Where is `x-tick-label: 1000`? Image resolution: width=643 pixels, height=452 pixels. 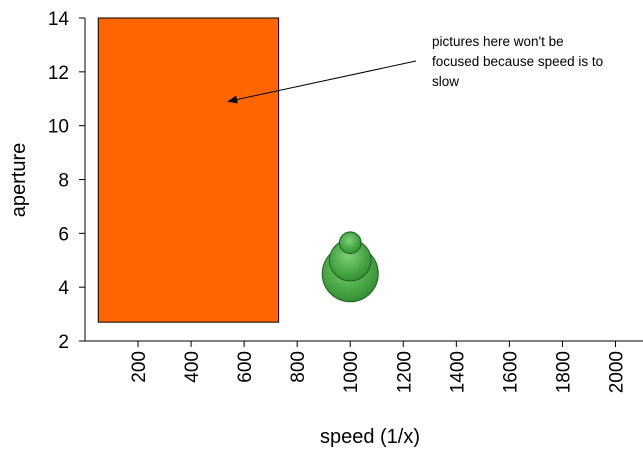
x-tick-label: 1000 is located at coordinates (351, 372).